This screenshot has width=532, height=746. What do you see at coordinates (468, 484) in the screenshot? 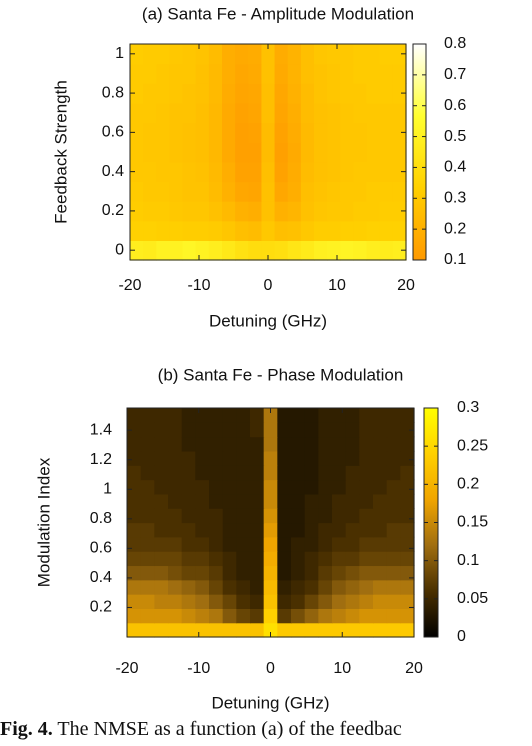
I see `colorbar-tick-label: 0.2` at bounding box center [468, 484].